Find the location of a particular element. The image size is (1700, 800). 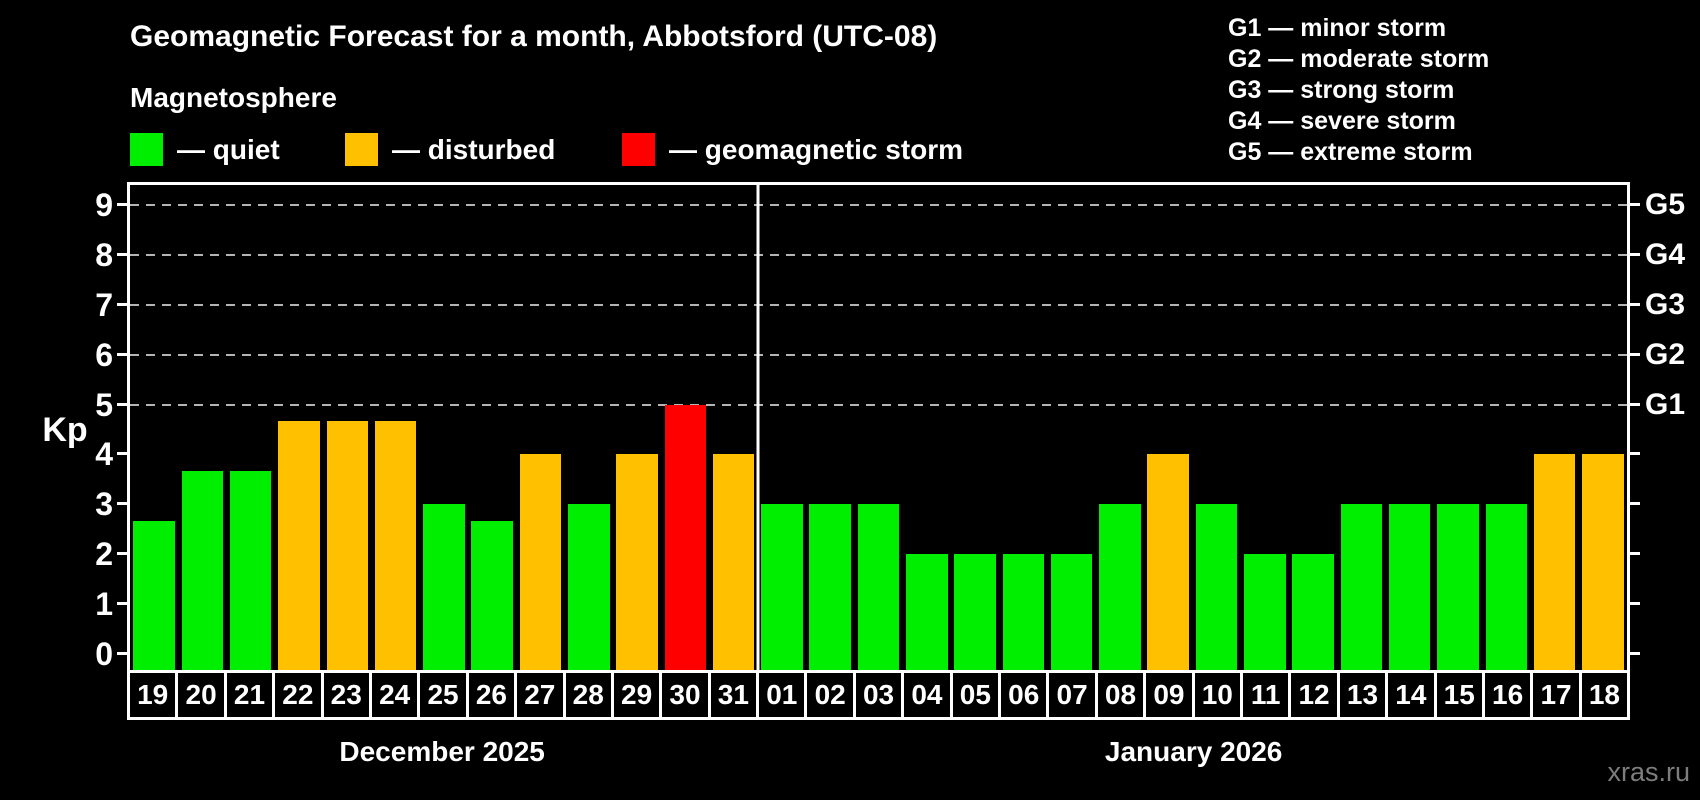

ytick-label-0: 0 is located at coordinates (104, 654).